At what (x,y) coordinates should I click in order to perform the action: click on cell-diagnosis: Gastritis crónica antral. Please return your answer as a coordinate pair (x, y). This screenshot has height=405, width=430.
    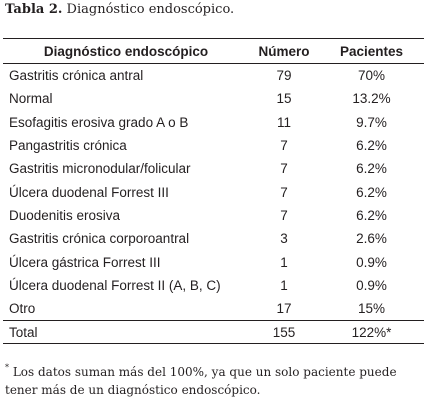
    Looking at the image, I should click on (76, 76).